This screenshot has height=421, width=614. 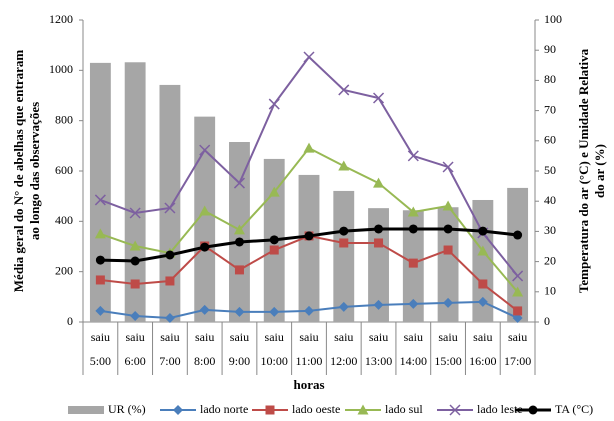 What do you see at coordinates (482, 361) in the screenshot?
I see `x-tick-label: 16:00` at bounding box center [482, 361].